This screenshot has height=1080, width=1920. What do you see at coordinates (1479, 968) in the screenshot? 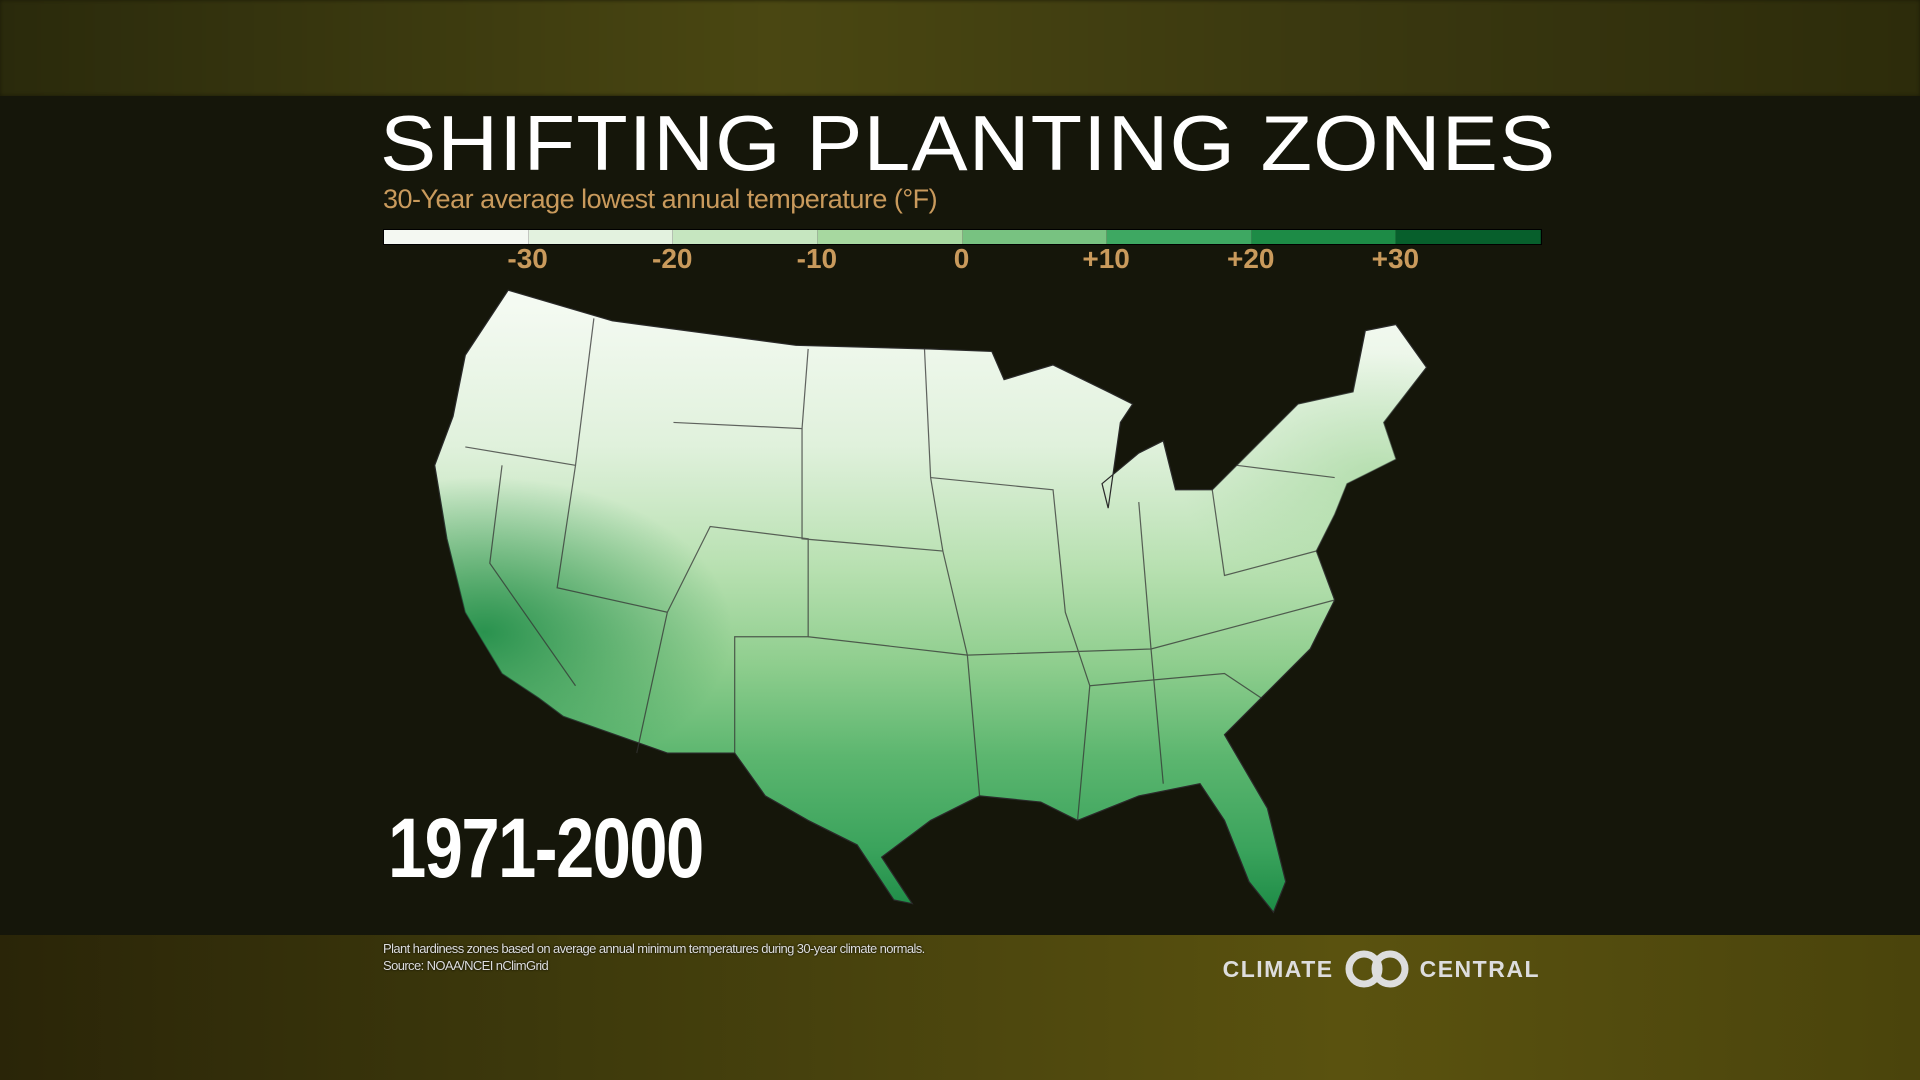
I see `logo-text-right: CENTRAL` at bounding box center [1479, 968].